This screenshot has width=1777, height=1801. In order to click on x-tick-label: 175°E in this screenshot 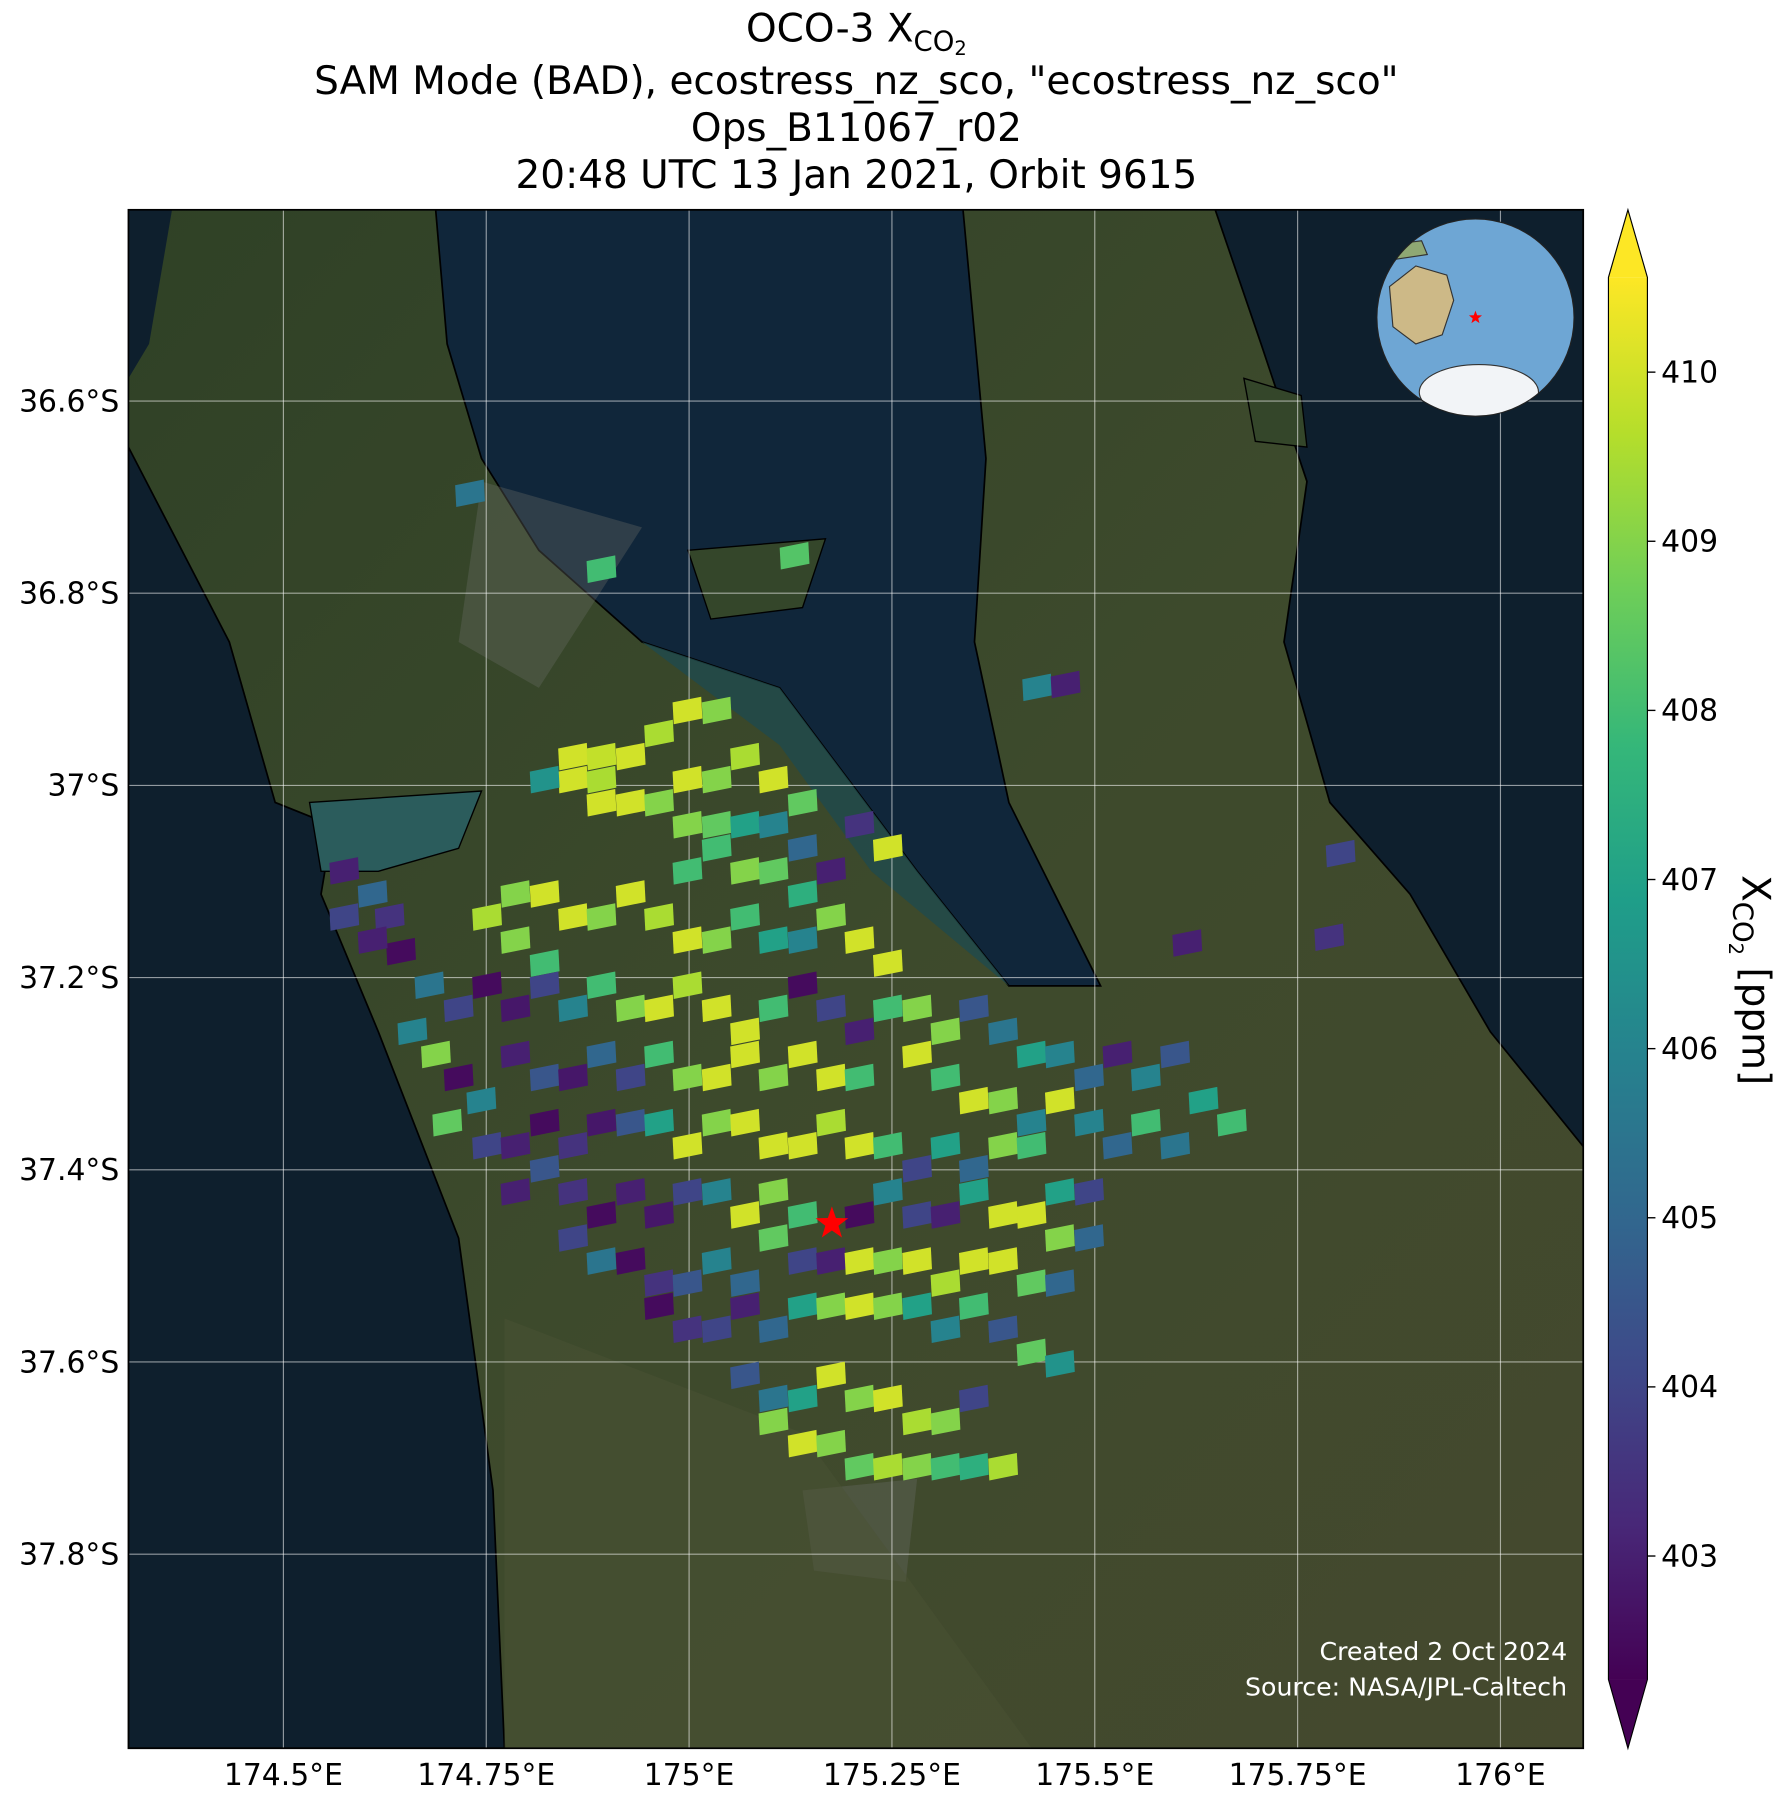, I will do `click(689, 1775)`.